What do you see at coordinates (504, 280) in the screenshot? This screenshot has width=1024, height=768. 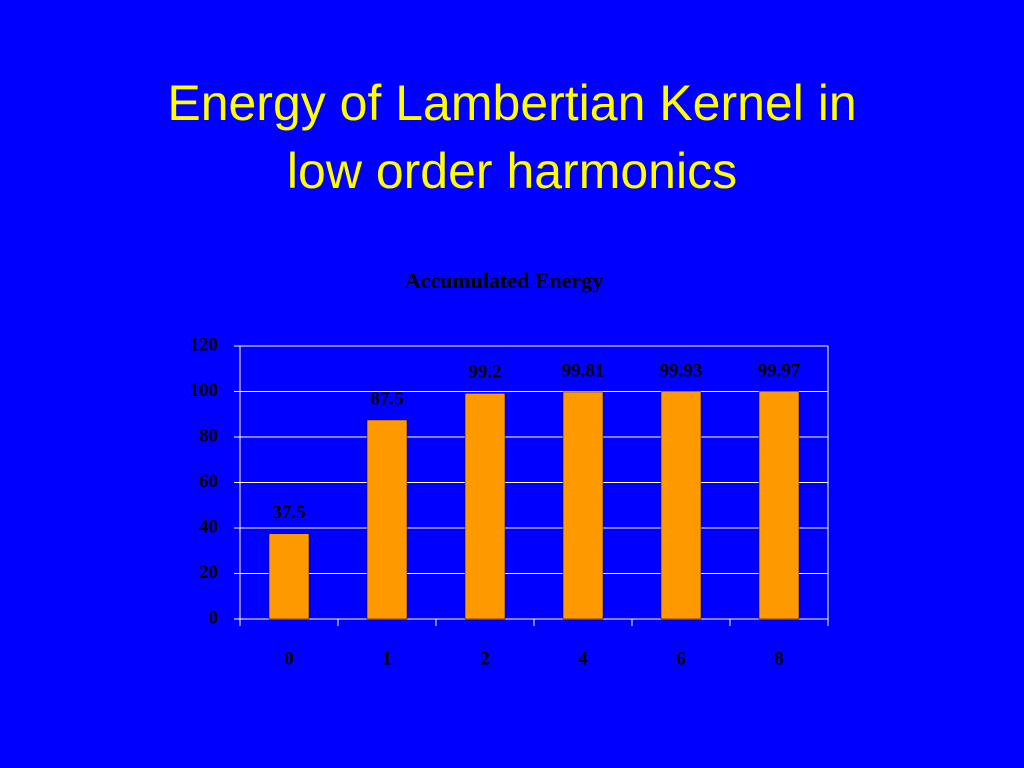 I see `chart-title: Accumulated Energy` at bounding box center [504, 280].